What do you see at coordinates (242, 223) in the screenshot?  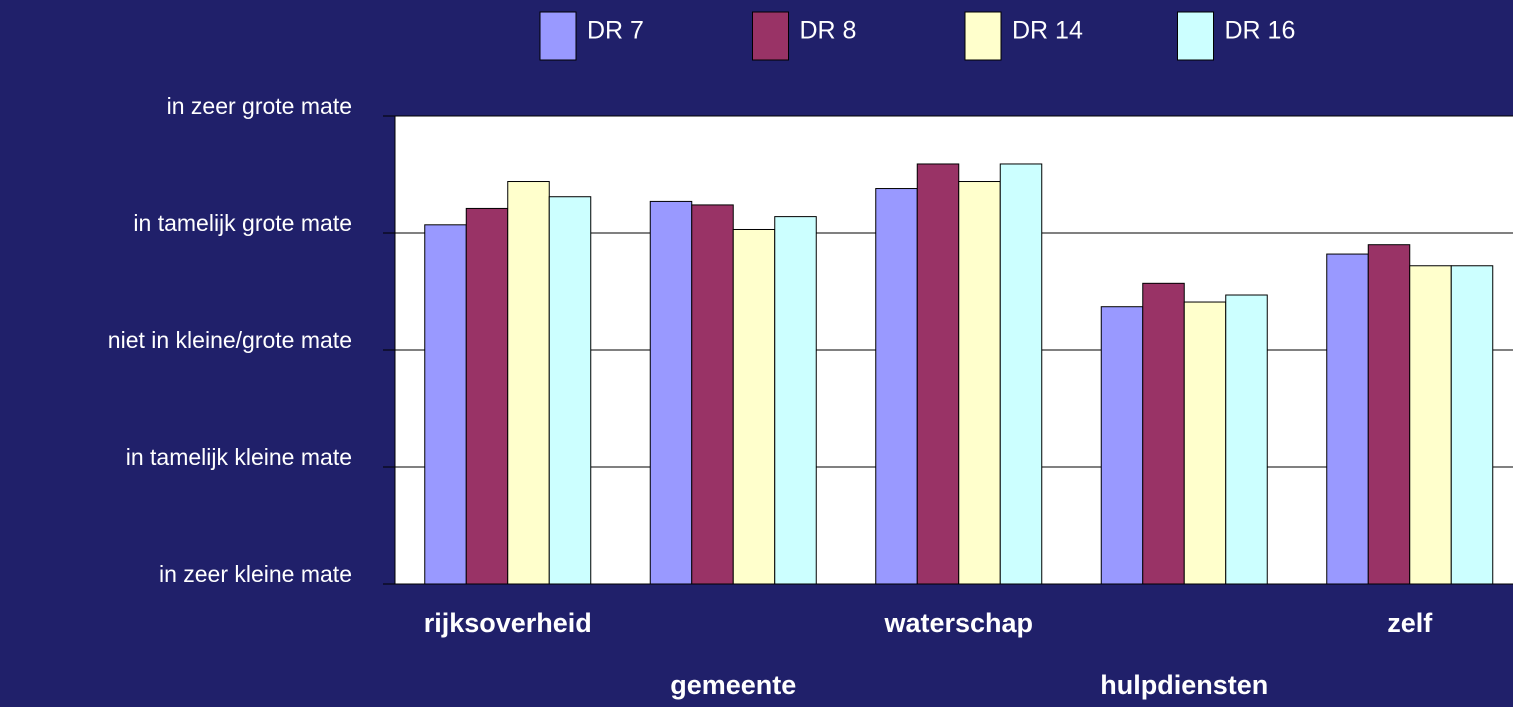 I see `y-tick-label: in tamelijk grote mate` at bounding box center [242, 223].